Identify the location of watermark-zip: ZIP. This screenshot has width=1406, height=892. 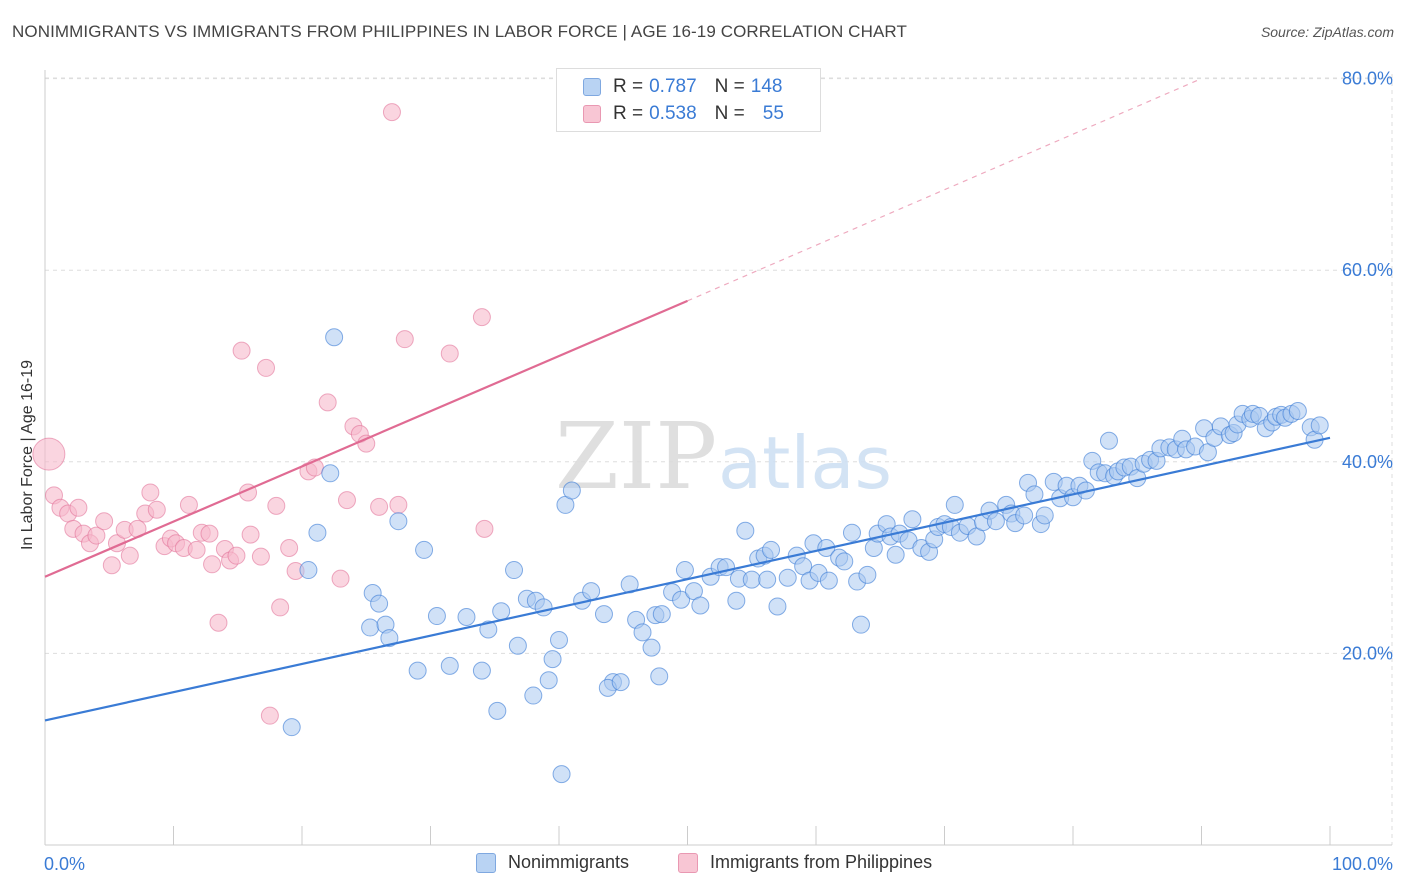
(636, 456).